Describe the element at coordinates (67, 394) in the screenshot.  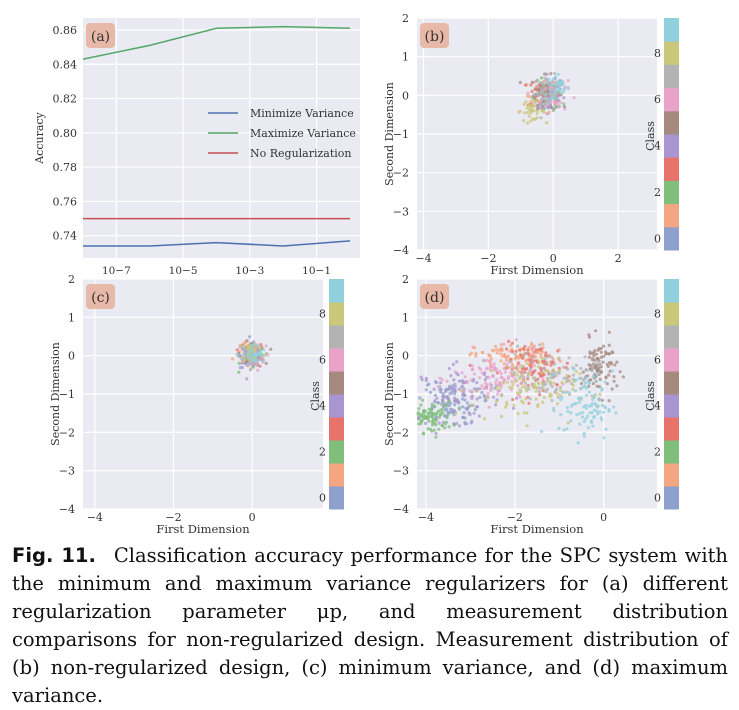
I see `y-tick-label: −1` at that location.